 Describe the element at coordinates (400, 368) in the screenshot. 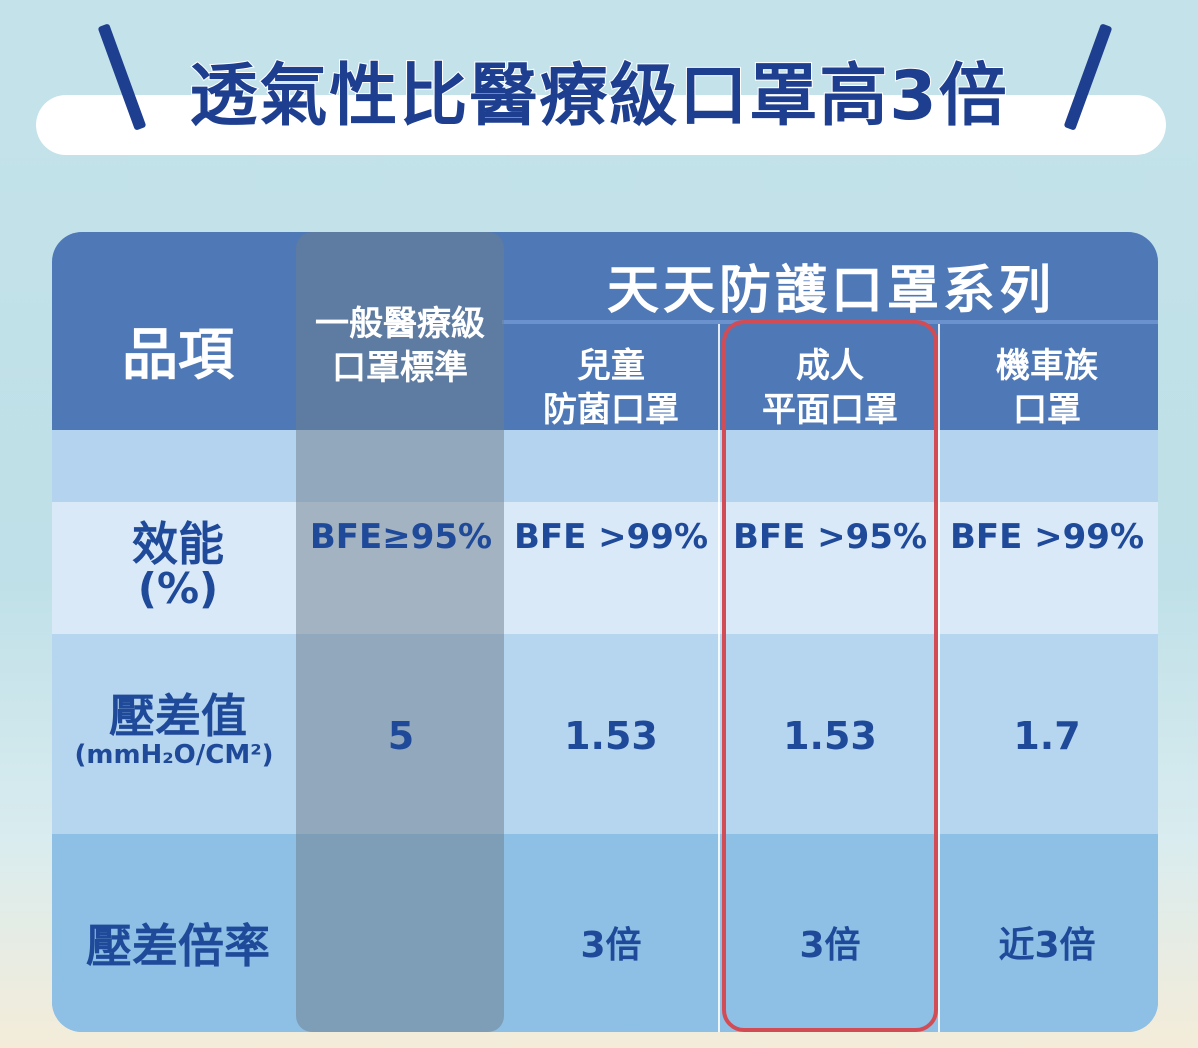

I see `header-medical-line2: 口罩標準` at that location.